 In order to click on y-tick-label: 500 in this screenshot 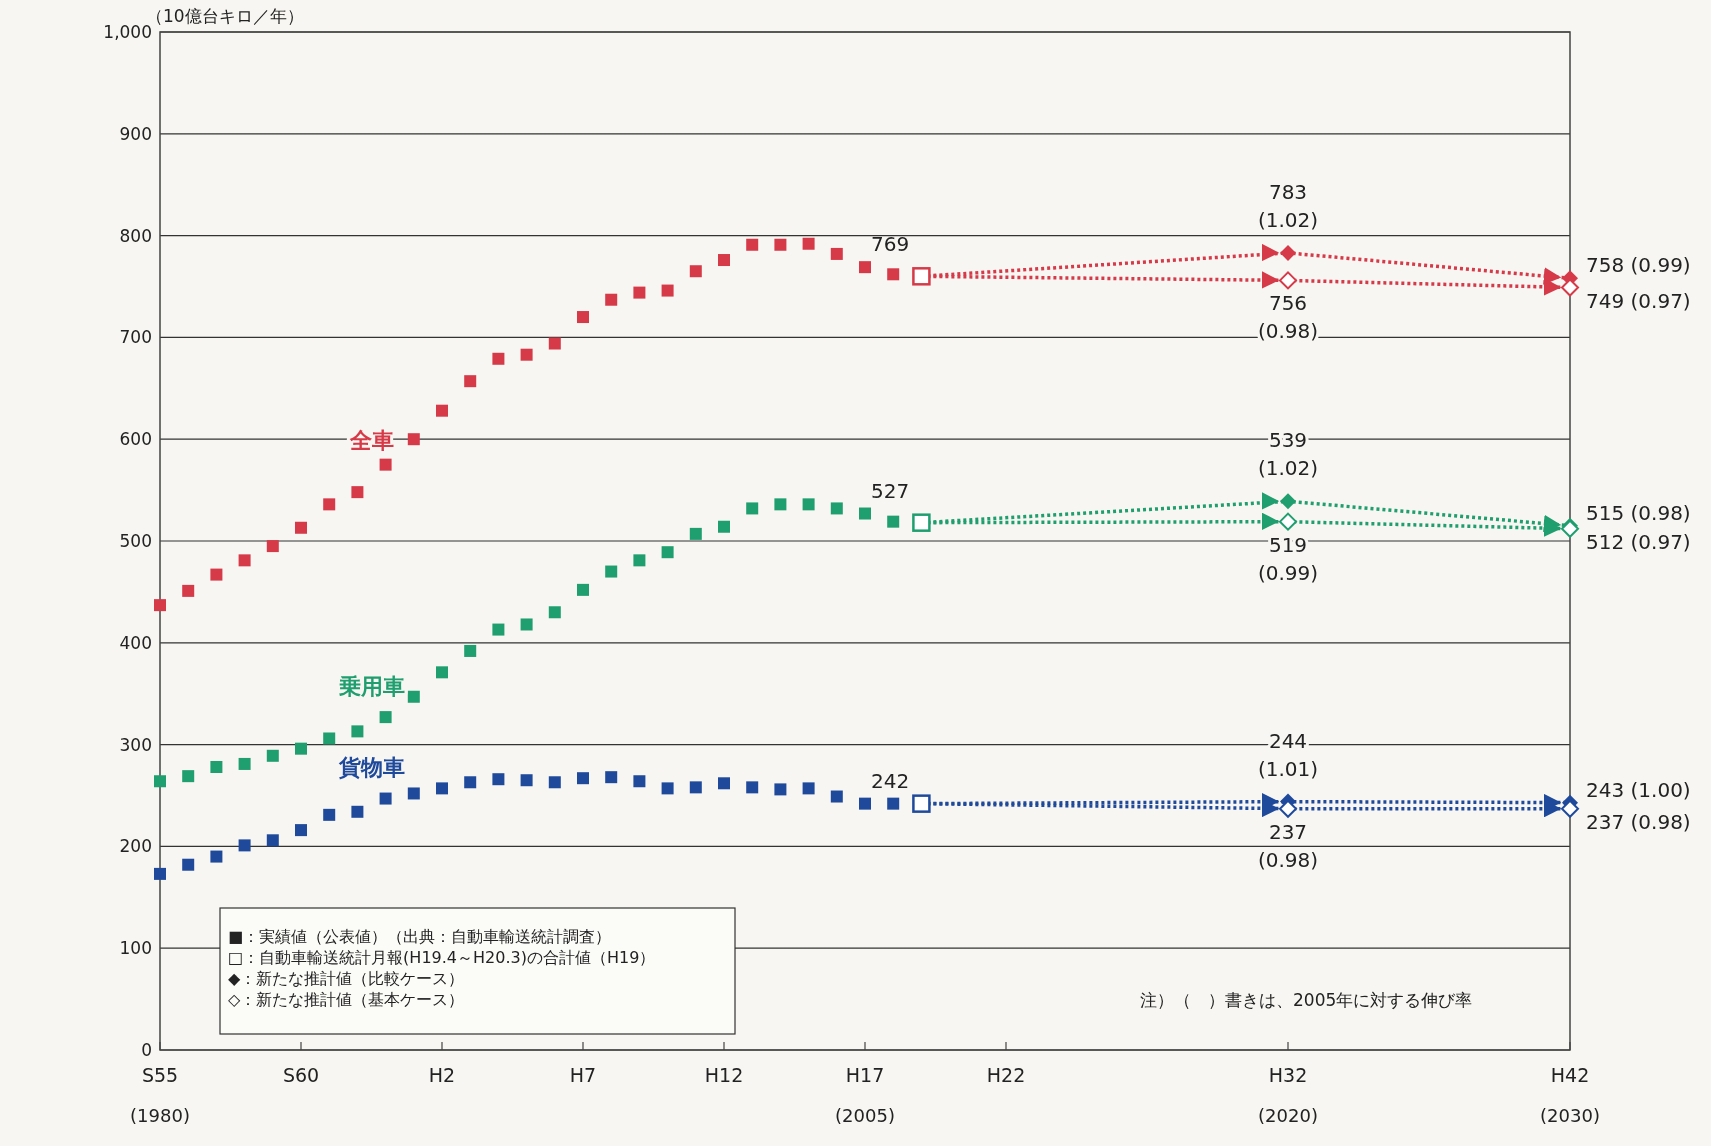, I will do `click(135, 540)`.